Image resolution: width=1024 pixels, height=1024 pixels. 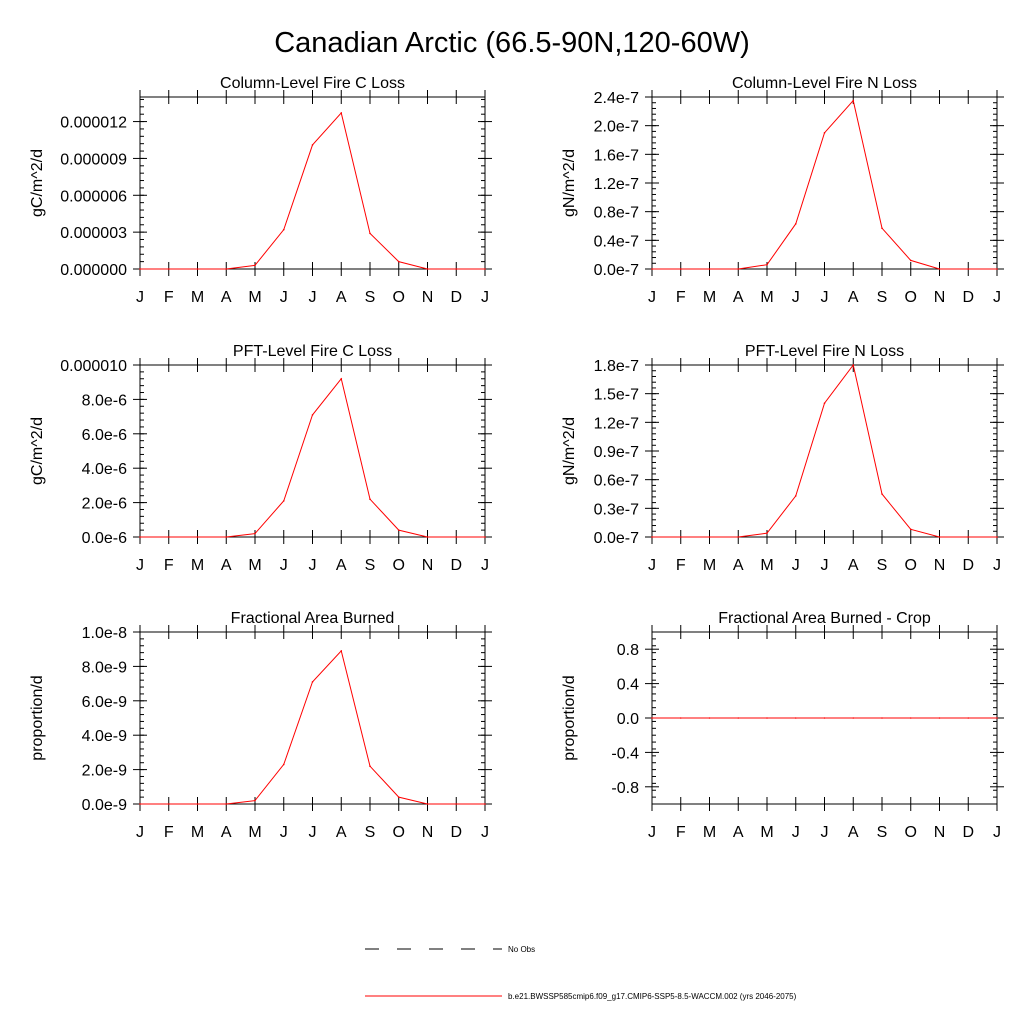 I want to click on panel-title: PFT-Level Fire C Loss, so click(x=312, y=351).